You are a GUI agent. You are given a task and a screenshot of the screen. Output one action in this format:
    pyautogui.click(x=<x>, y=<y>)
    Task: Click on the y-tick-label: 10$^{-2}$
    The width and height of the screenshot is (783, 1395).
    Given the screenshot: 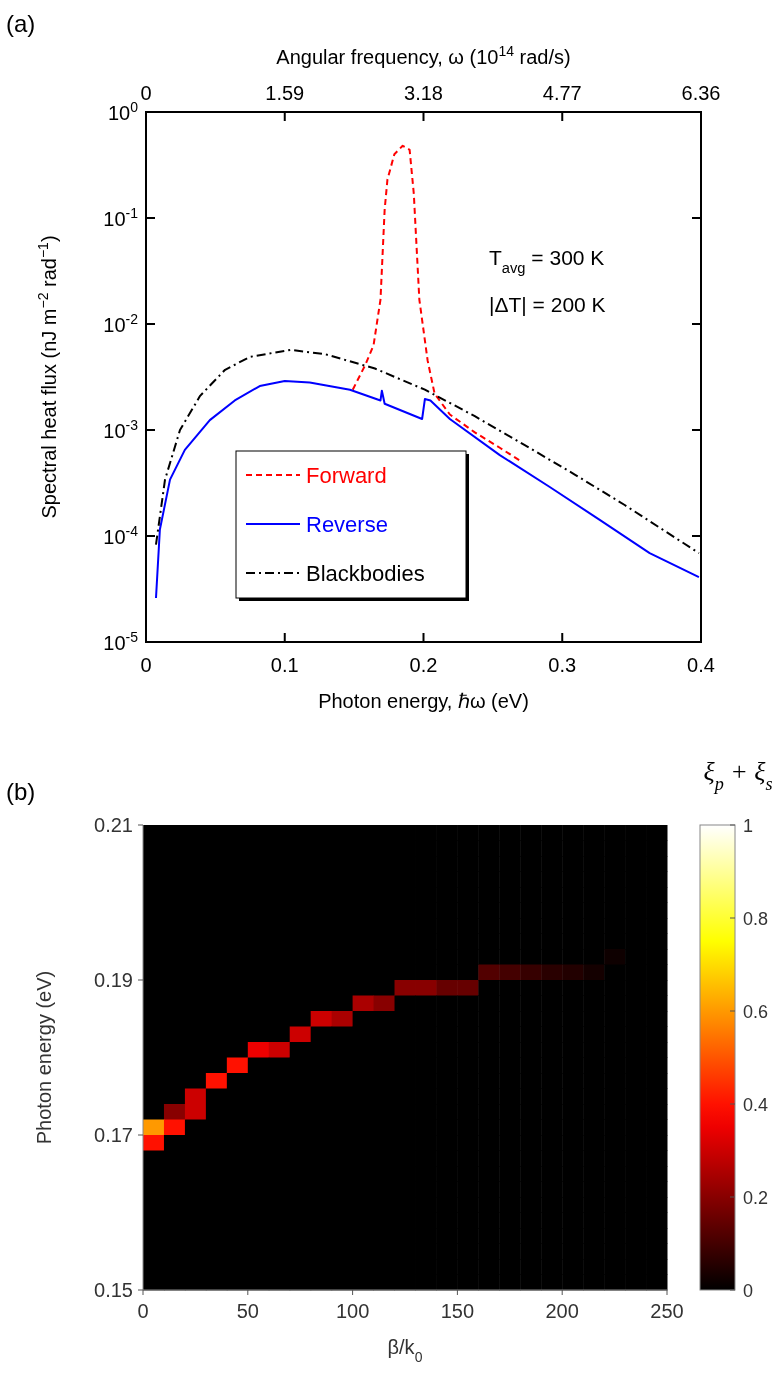 What is the action you would take?
    pyautogui.click(x=121, y=323)
    